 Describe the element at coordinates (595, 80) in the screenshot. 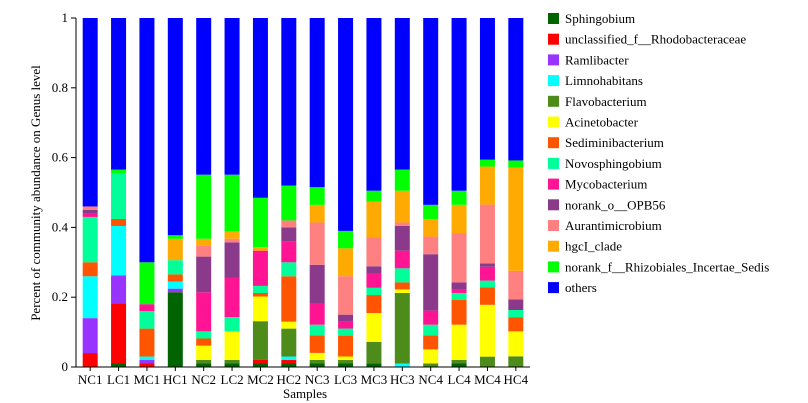

I see `legend-item: Limnohabitans` at that location.